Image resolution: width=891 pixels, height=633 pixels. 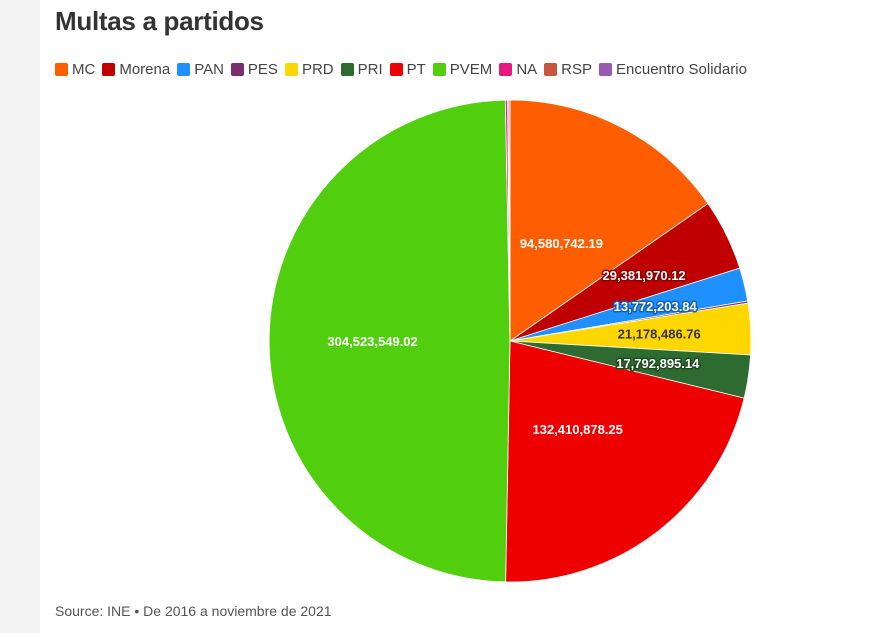 What do you see at coordinates (159, 21) in the screenshot?
I see `chart-title: Multas a partidos` at bounding box center [159, 21].